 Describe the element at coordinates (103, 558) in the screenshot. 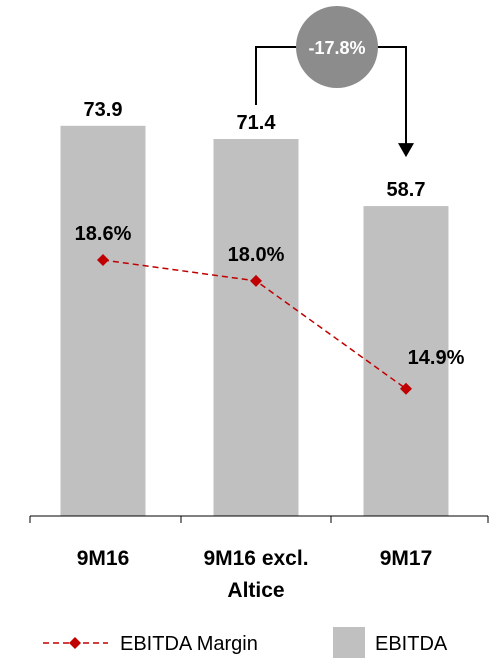

I see `category-label: 9M16` at that location.